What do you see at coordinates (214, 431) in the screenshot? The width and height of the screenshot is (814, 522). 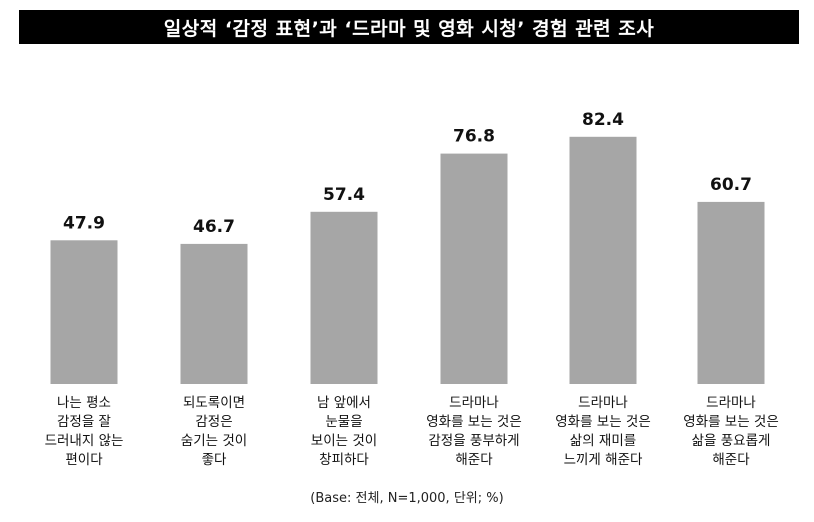 I see `category-label-2: 되도록이면 감정은 숨기는 것이 좋다` at bounding box center [214, 431].